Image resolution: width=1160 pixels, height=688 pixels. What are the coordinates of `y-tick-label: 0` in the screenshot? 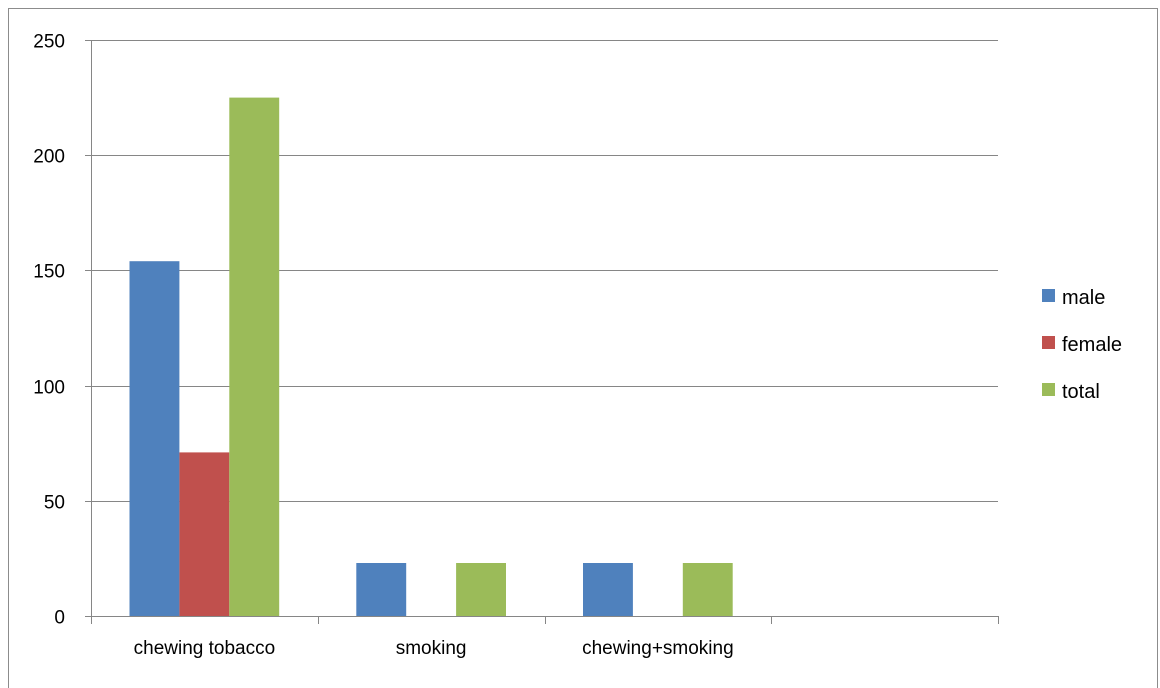 It's located at (59, 618).